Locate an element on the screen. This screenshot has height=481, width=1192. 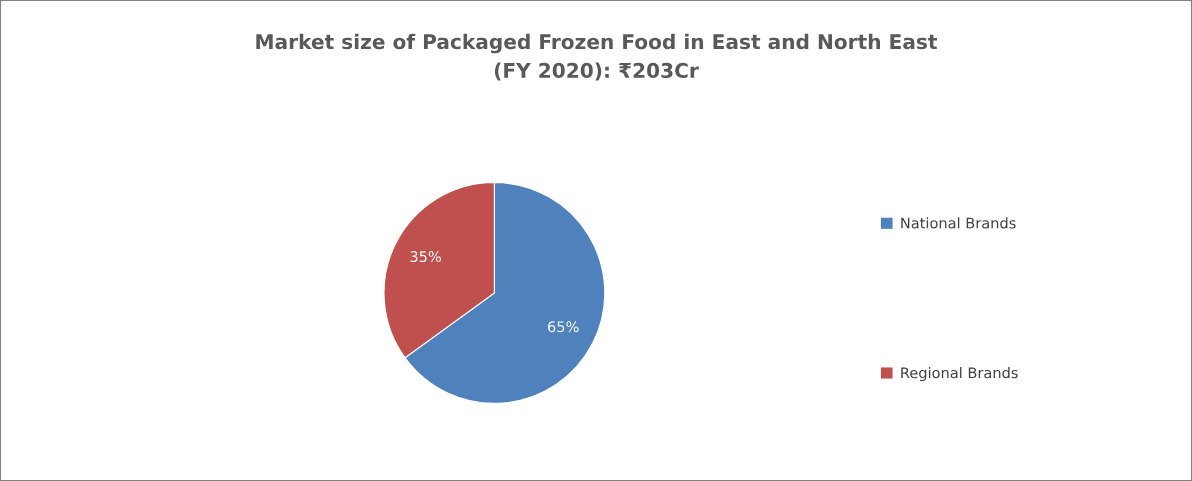
legend-label: Regional Brands is located at coordinates (959, 374).